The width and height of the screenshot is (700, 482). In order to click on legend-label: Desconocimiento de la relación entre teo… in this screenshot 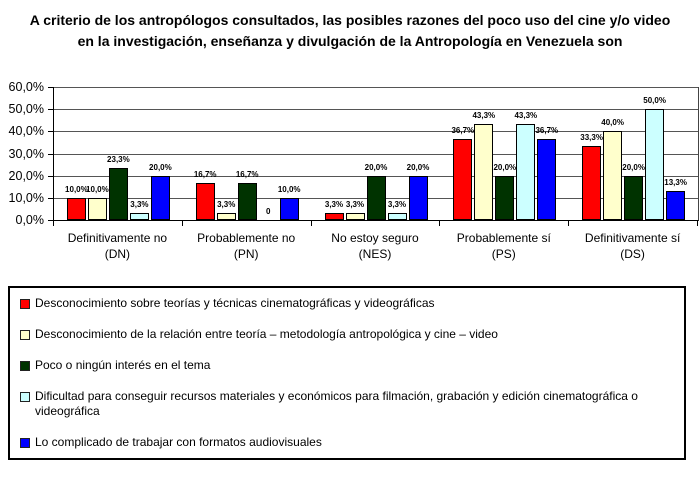, I will do `click(266, 334)`.